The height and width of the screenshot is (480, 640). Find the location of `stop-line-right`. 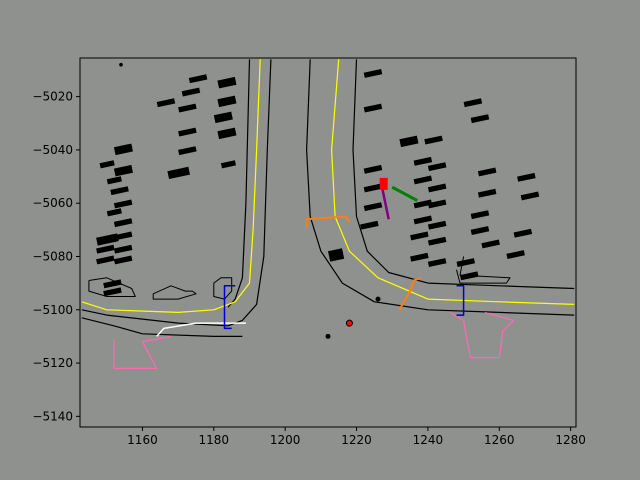

stop-line-right is located at coordinates (460, 300).